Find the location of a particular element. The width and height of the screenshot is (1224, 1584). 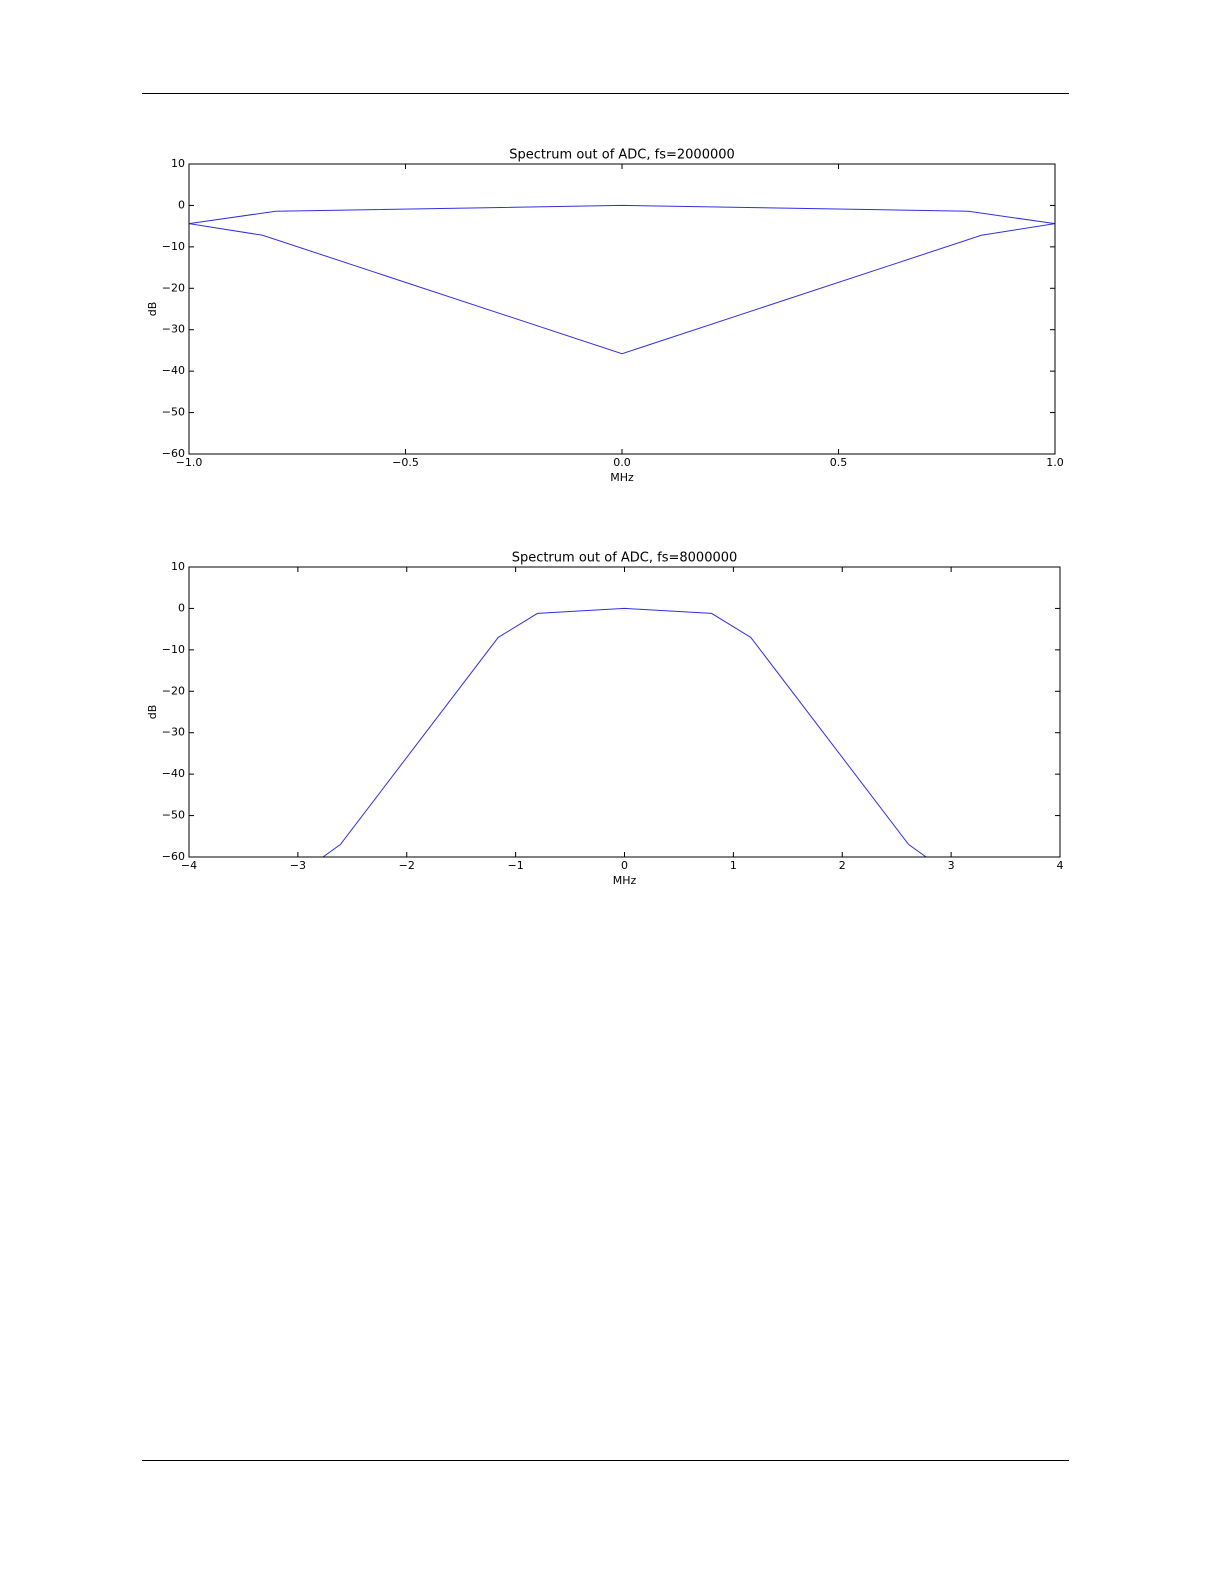

chart-title: Spectrum out of ADC, fs=2000000 is located at coordinates (622, 155).